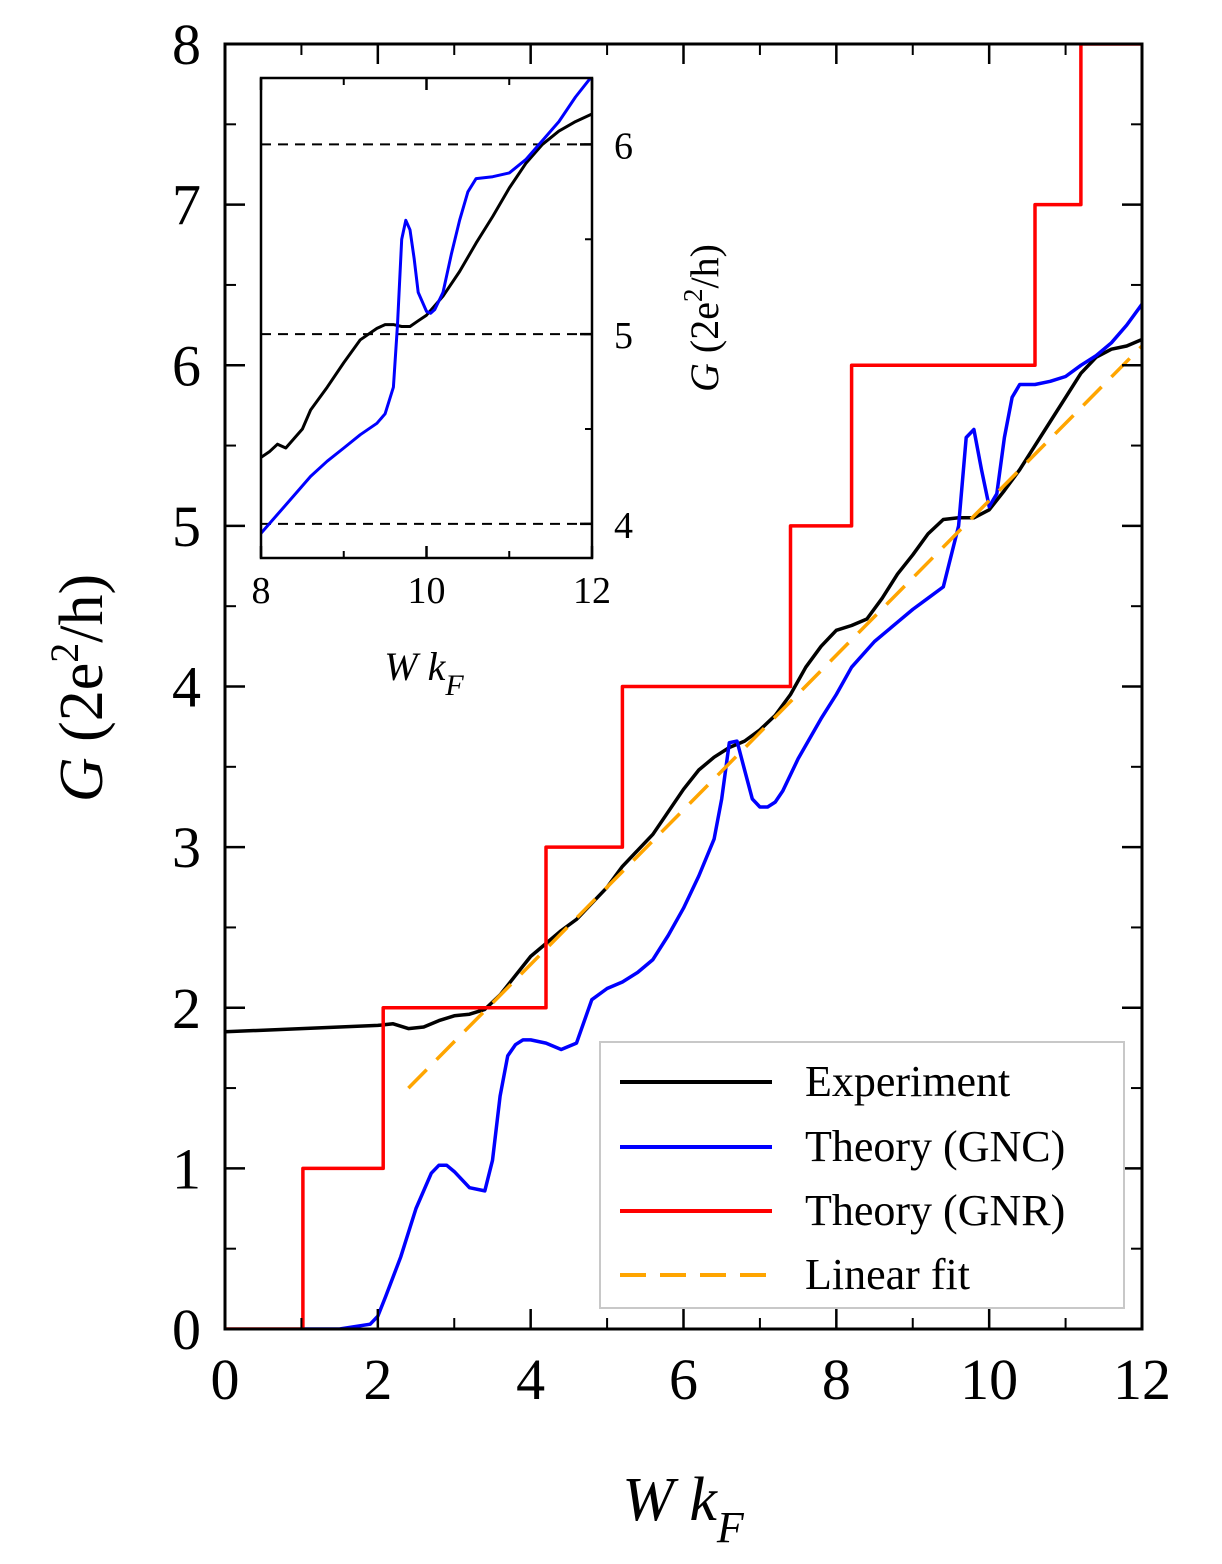 The image size is (1222, 1564). Describe the element at coordinates (82, 710) in the screenshot. I see `main-y-axis-label-open: (2e` at that location.